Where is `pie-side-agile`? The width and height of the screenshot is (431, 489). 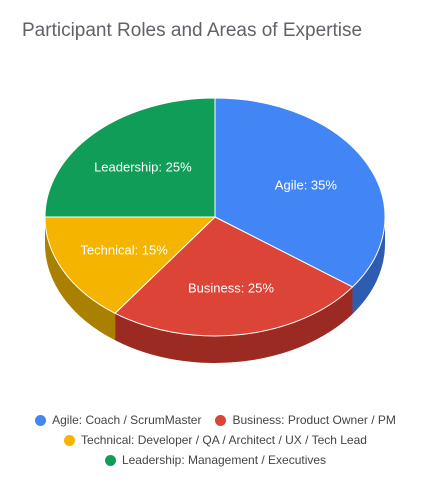
pie-side-agile is located at coordinates (369, 265).